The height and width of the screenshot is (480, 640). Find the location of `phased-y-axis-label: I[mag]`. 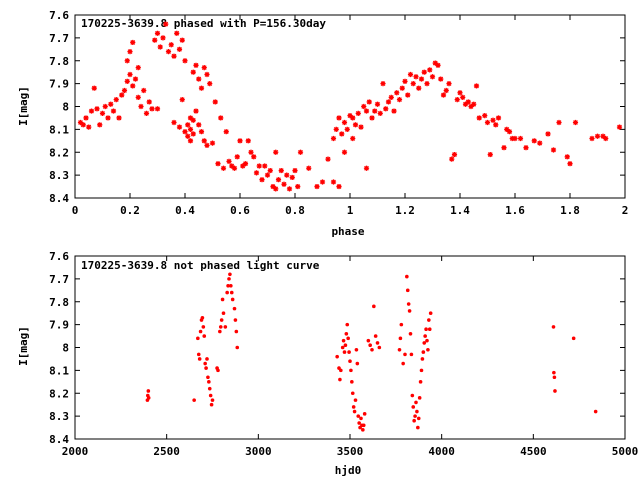

phased-y-axis-label: I[mag] is located at coordinates (23, 106).